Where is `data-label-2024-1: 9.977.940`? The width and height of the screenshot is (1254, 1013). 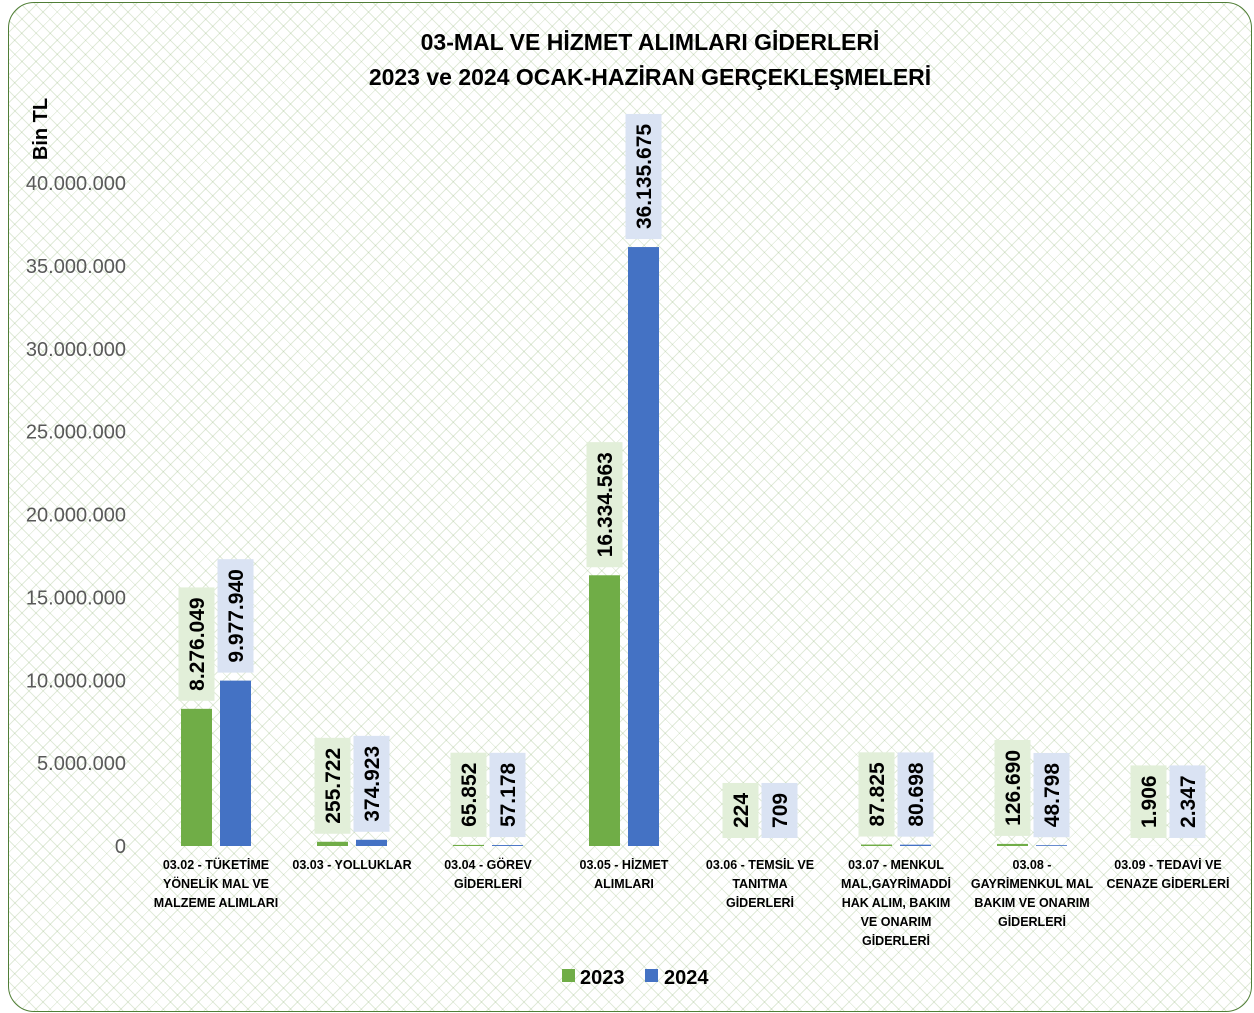 data-label-2024-1: 9.977.940 is located at coordinates (235, 616).